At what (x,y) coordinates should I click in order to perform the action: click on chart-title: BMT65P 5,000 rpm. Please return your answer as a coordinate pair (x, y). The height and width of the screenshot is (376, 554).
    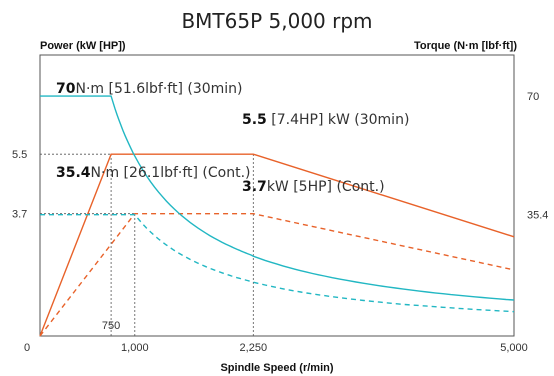
    Looking at the image, I should click on (276, 21).